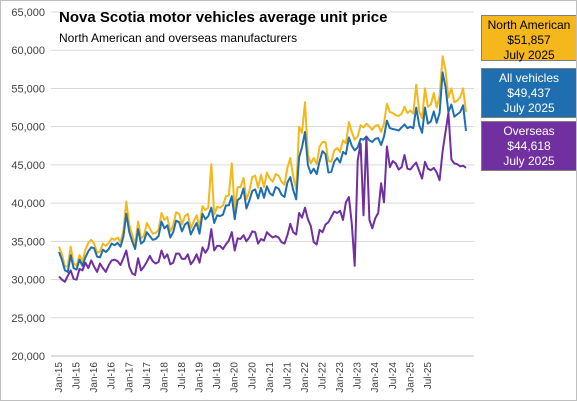 This screenshot has width=577, height=401. What do you see at coordinates (340, 377) in the screenshot?
I see `x-tick-label: Jan-23` at bounding box center [340, 377].